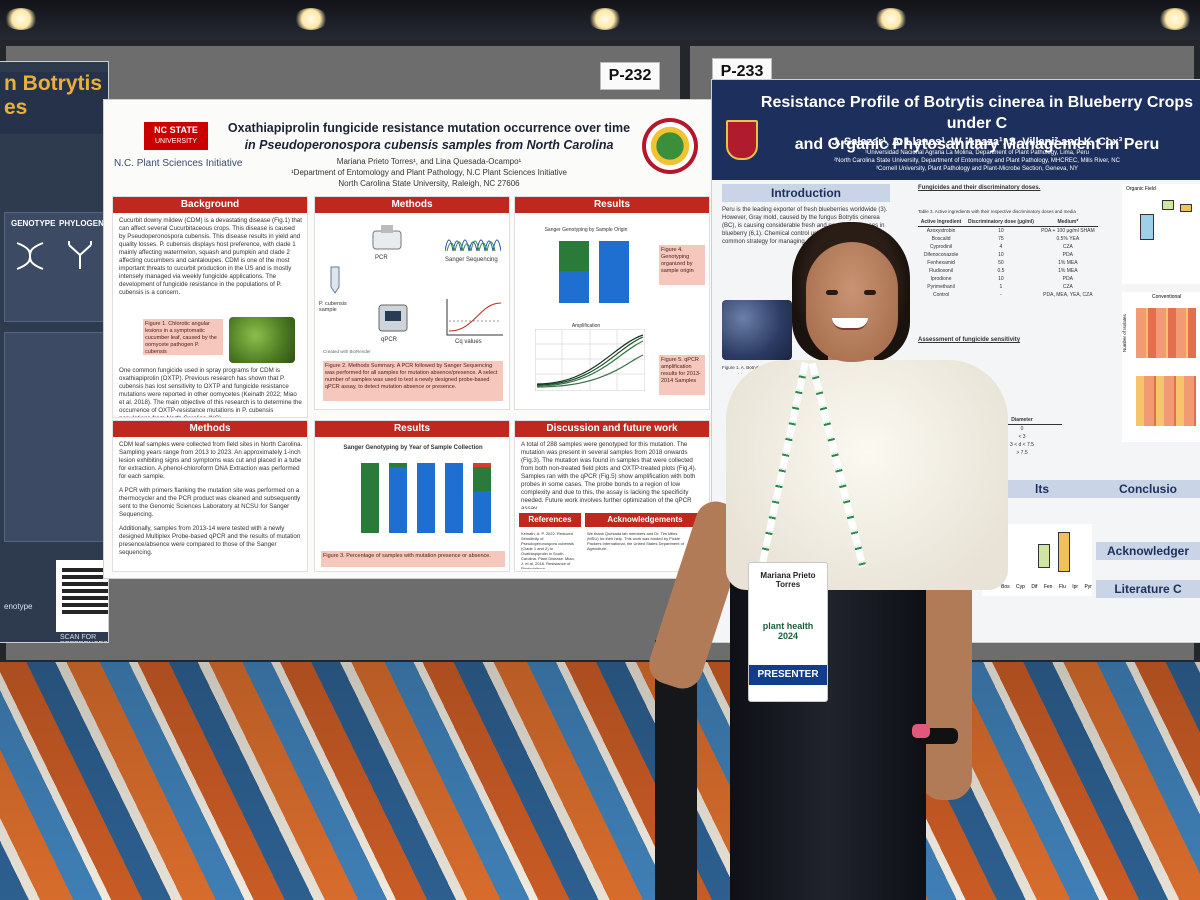 The width and height of the screenshot is (1200, 900). What do you see at coordinates (1008, 263) in the screenshot?
I see `table-row: Fenhexamid 50 1% MEA` at bounding box center [1008, 263].